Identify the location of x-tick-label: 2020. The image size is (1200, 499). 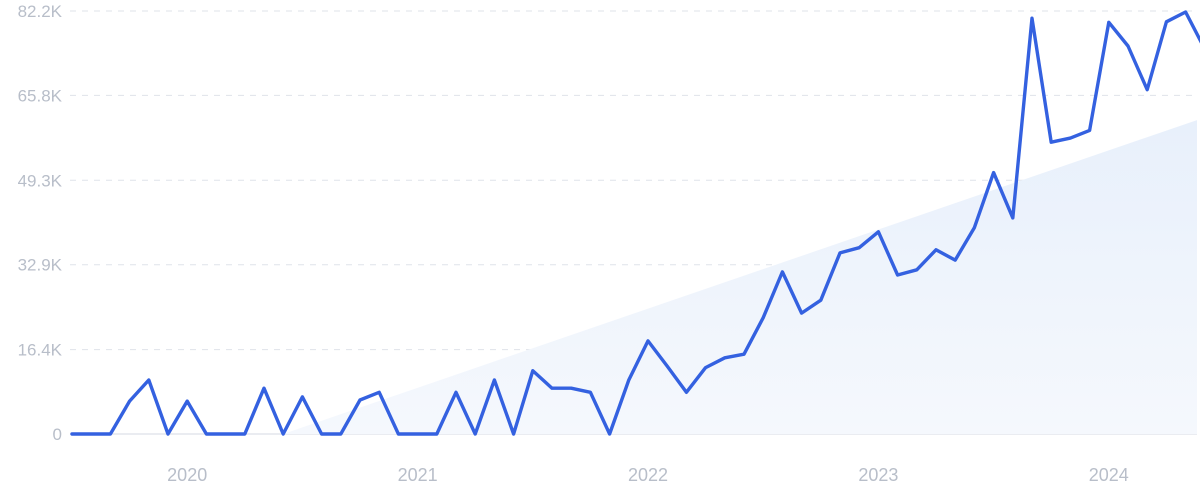
(187, 475).